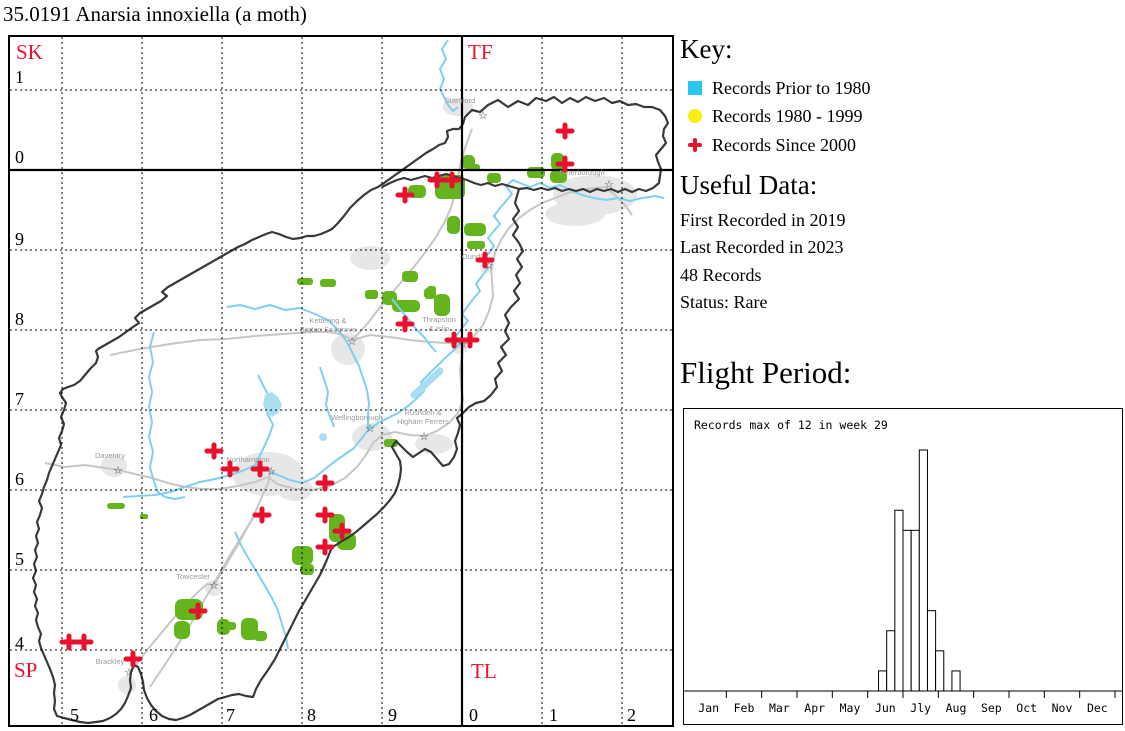  Describe the element at coordinates (19, 399) in the screenshot. I see `grid-row-label: 7` at that location.